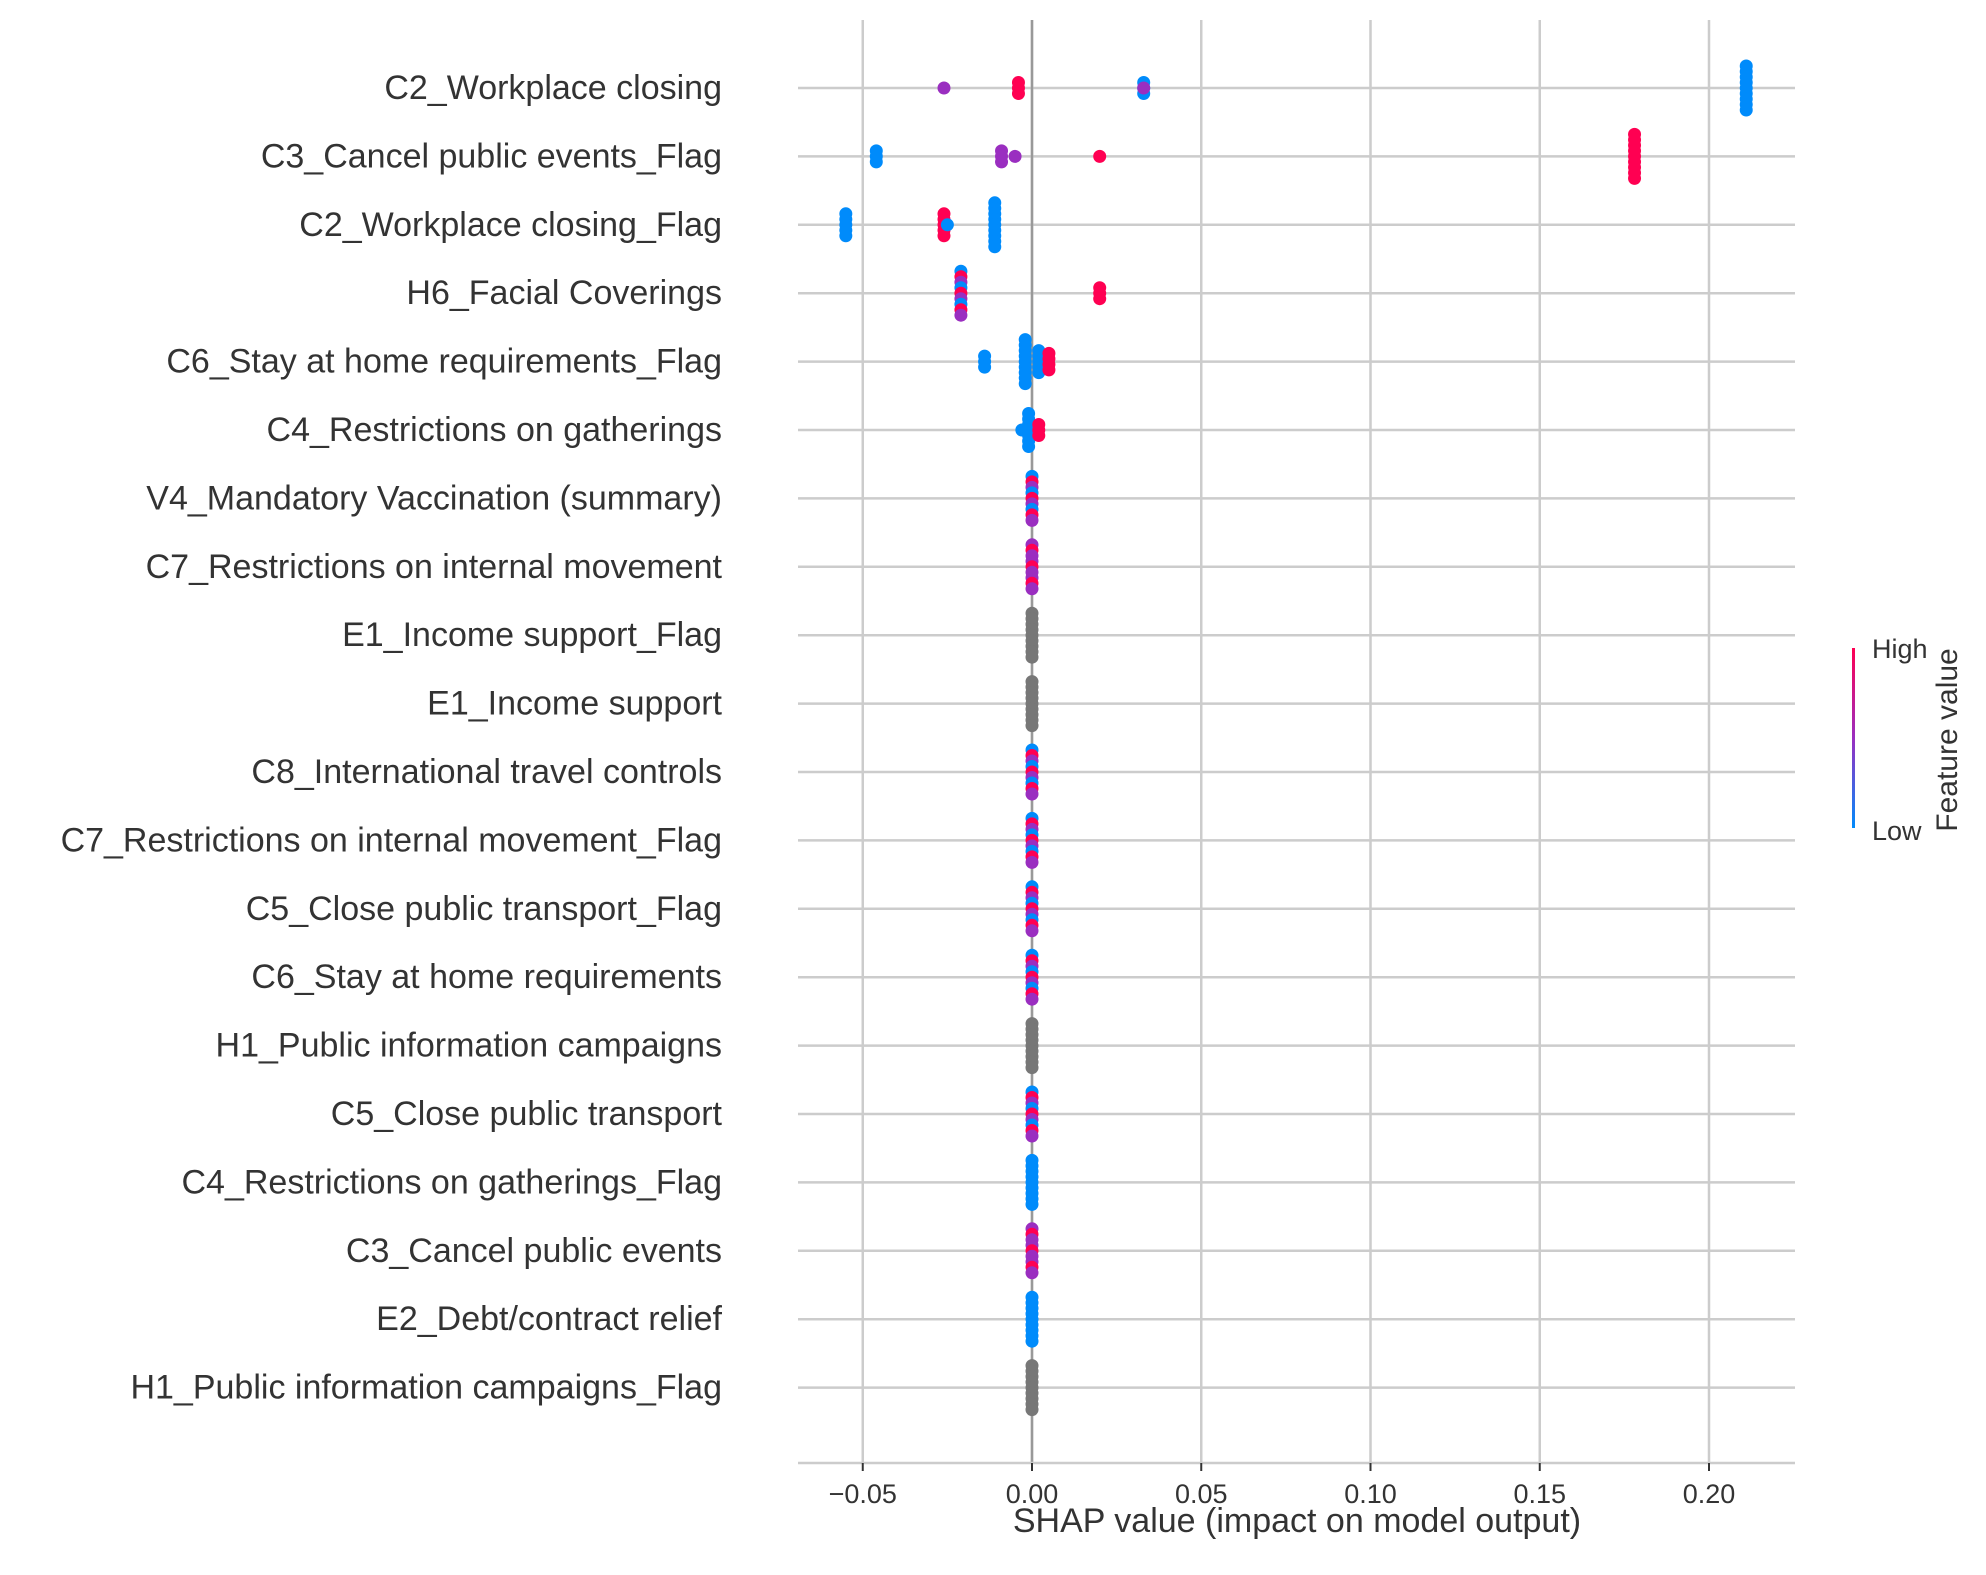  What do you see at coordinates (1900, 649) in the screenshot?
I see `colorbar-high-label: High` at bounding box center [1900, 649].